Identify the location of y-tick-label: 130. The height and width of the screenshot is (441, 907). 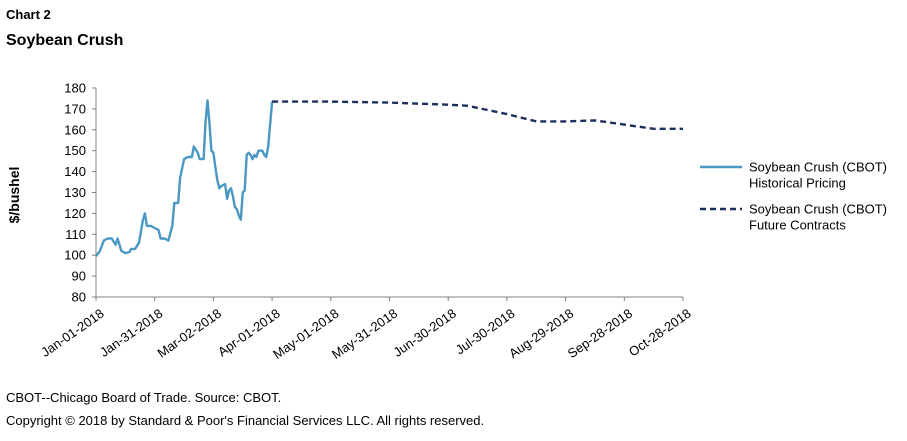
(75, 192).